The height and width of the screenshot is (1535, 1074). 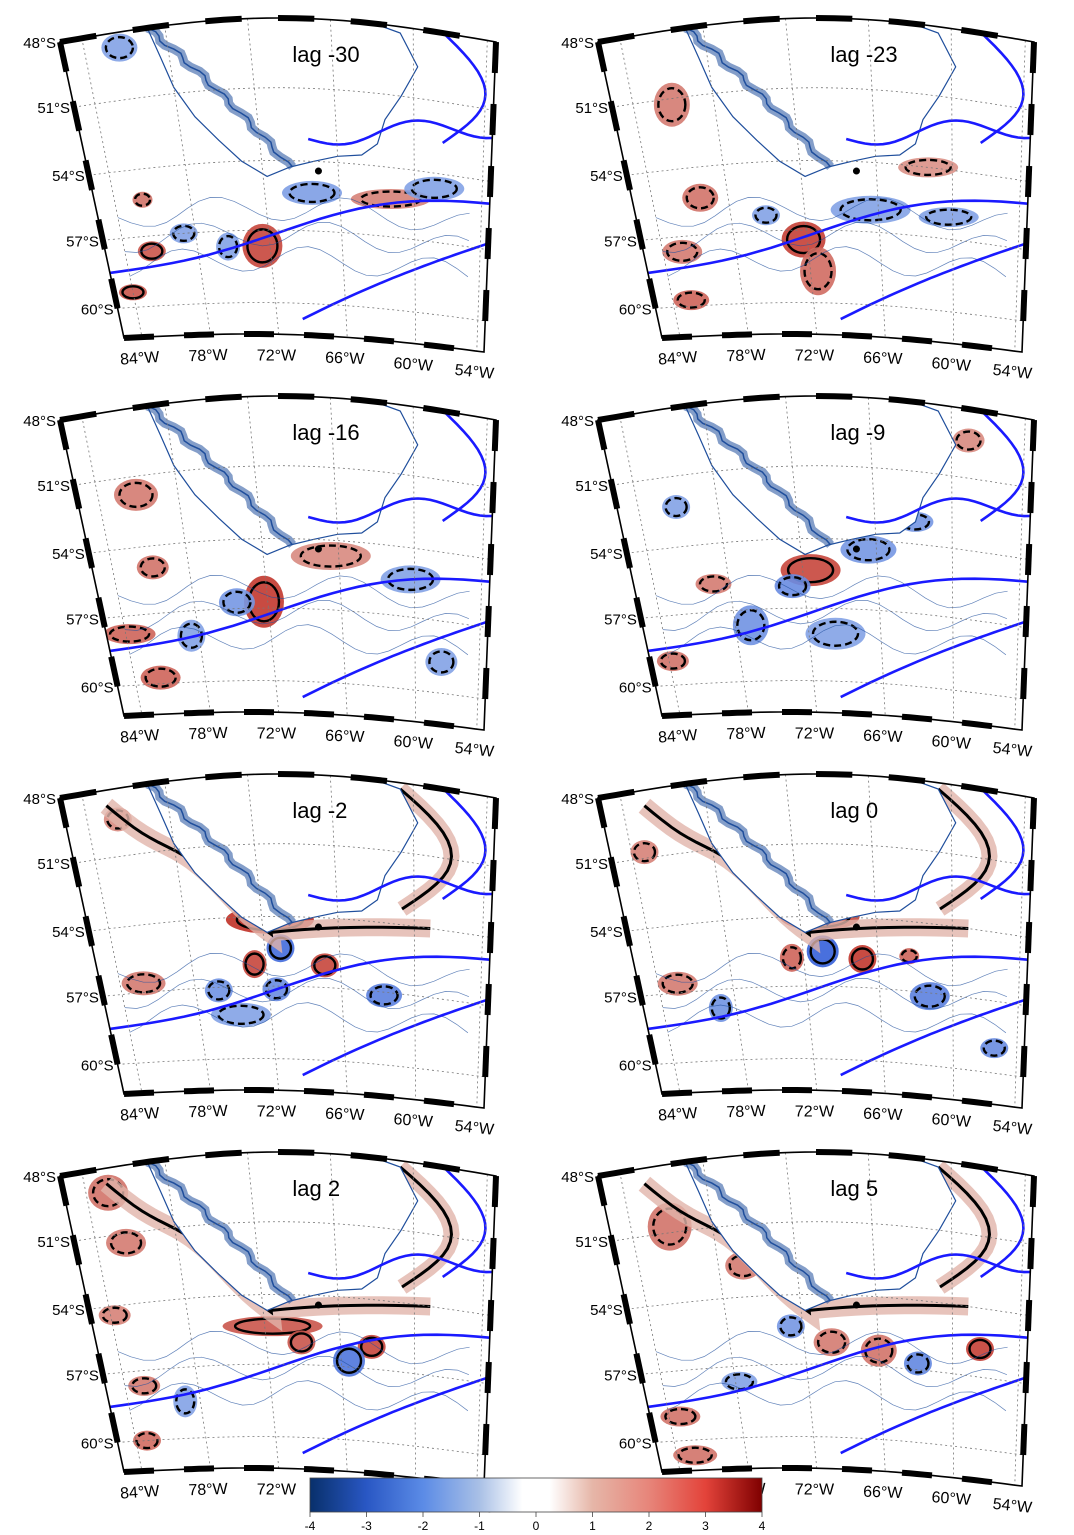 I want to click on lag-label: lag -9, so click(x=857, y=432).